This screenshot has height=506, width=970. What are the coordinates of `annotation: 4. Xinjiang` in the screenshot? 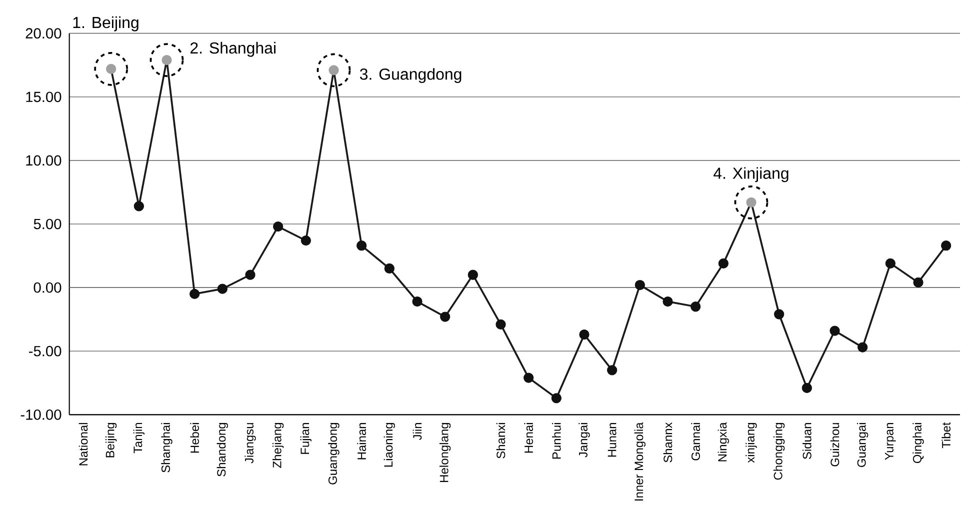 It's located at (751, 174).